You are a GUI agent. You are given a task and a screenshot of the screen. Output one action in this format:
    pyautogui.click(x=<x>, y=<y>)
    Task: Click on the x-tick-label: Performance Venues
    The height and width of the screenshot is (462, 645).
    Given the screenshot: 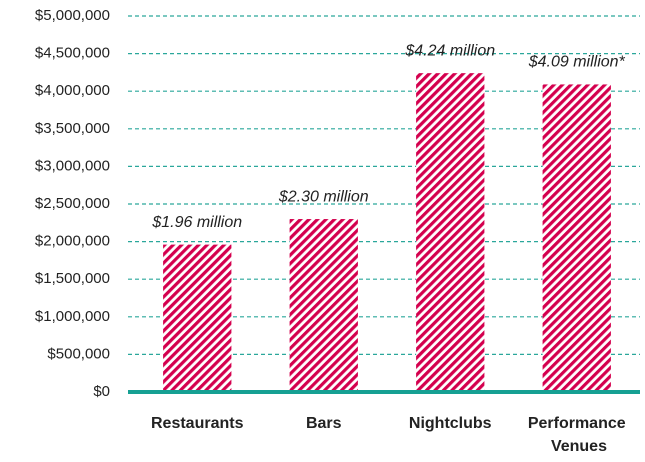 What is the action you would take?
    pyautogui.click(x=577, y=435)
    